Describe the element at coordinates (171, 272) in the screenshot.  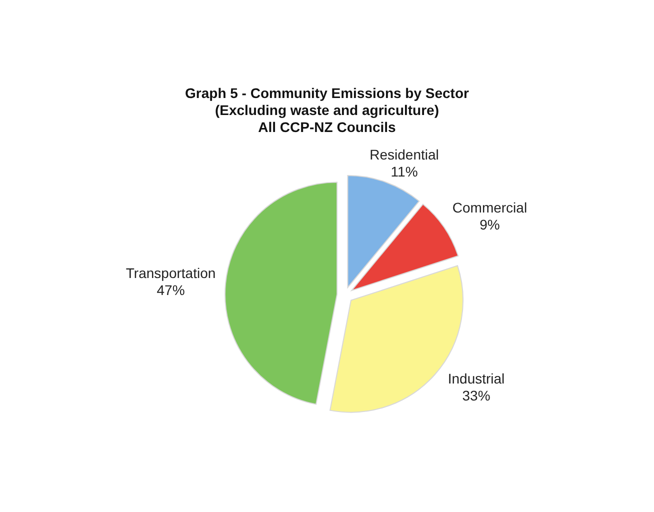
I see `slice-label: Transportation` at that location.